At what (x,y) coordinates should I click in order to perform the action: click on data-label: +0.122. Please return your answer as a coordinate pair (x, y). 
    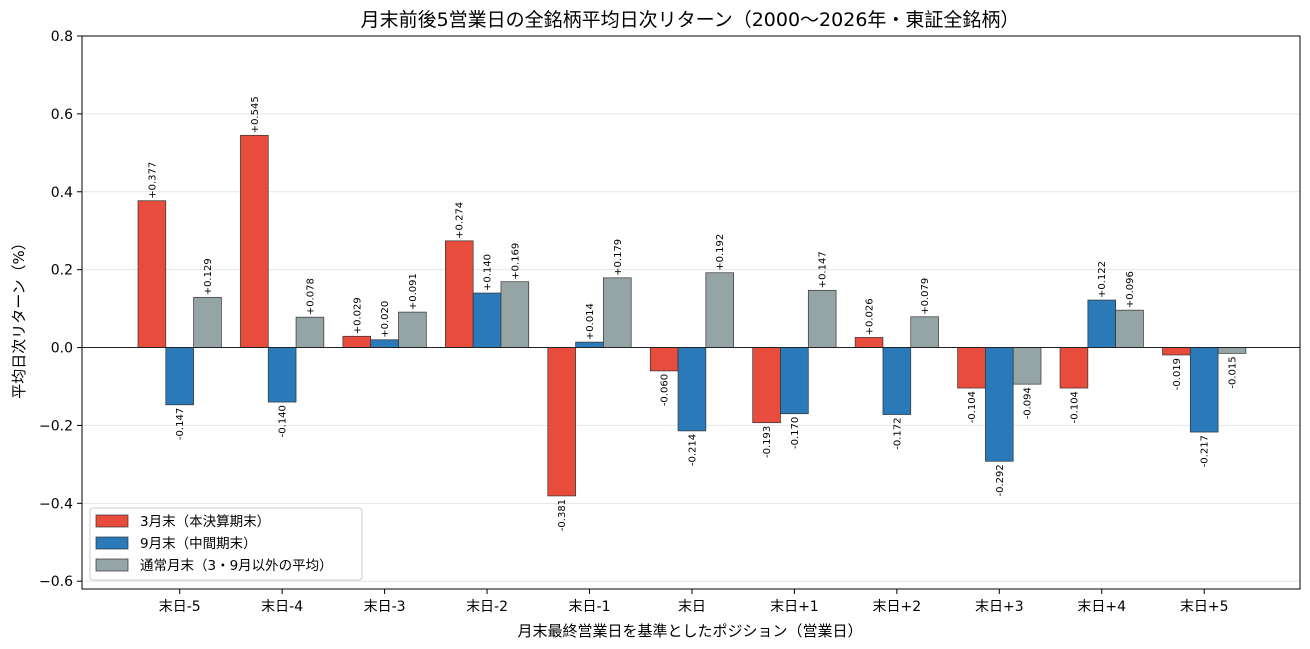
    Looking at the image, I should click on (1102, 279).